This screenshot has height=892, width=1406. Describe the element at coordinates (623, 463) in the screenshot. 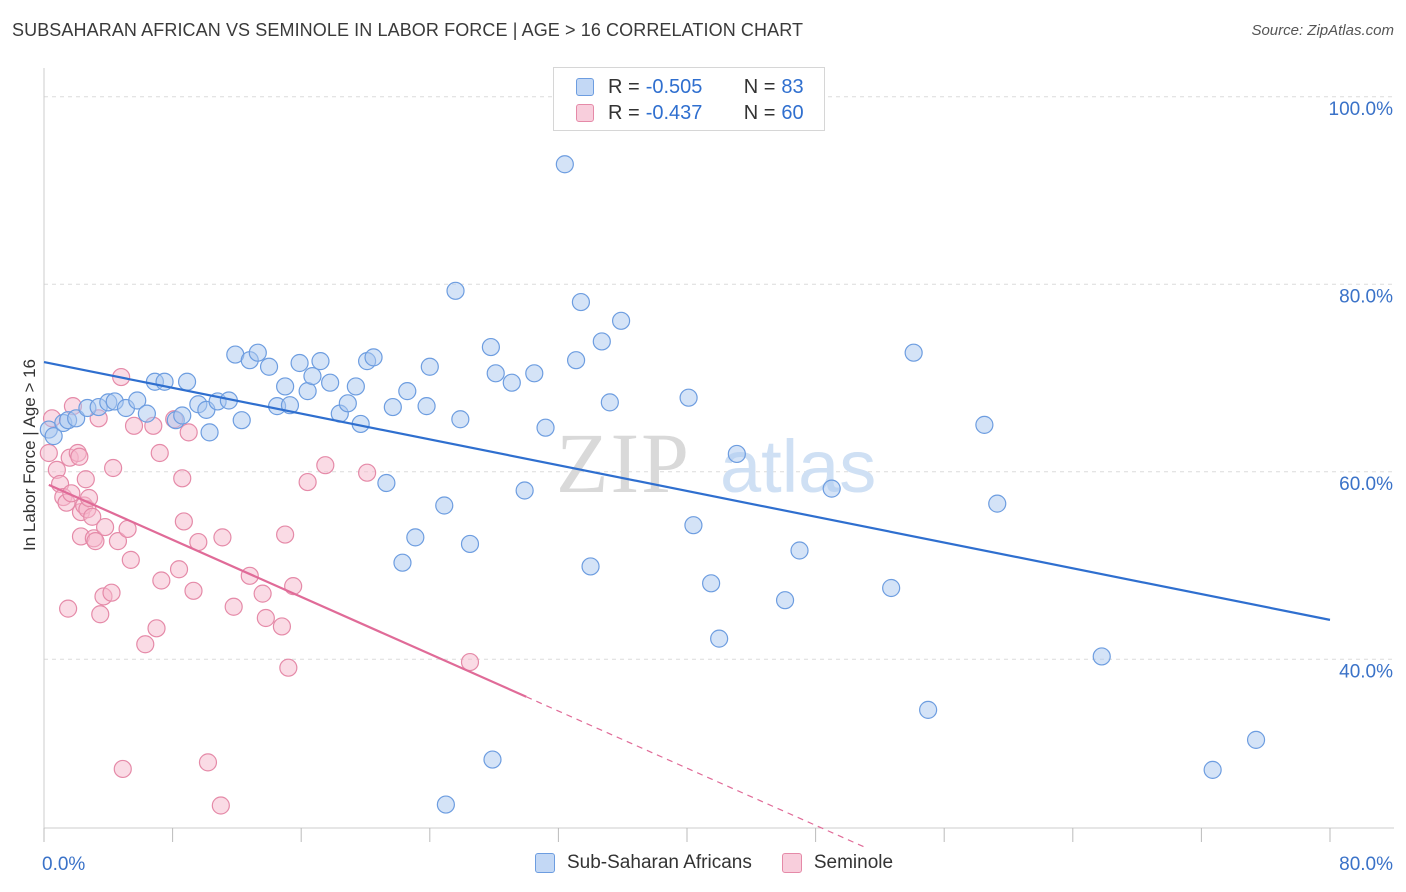

I see `watermark-zip: ZIP` at that location.